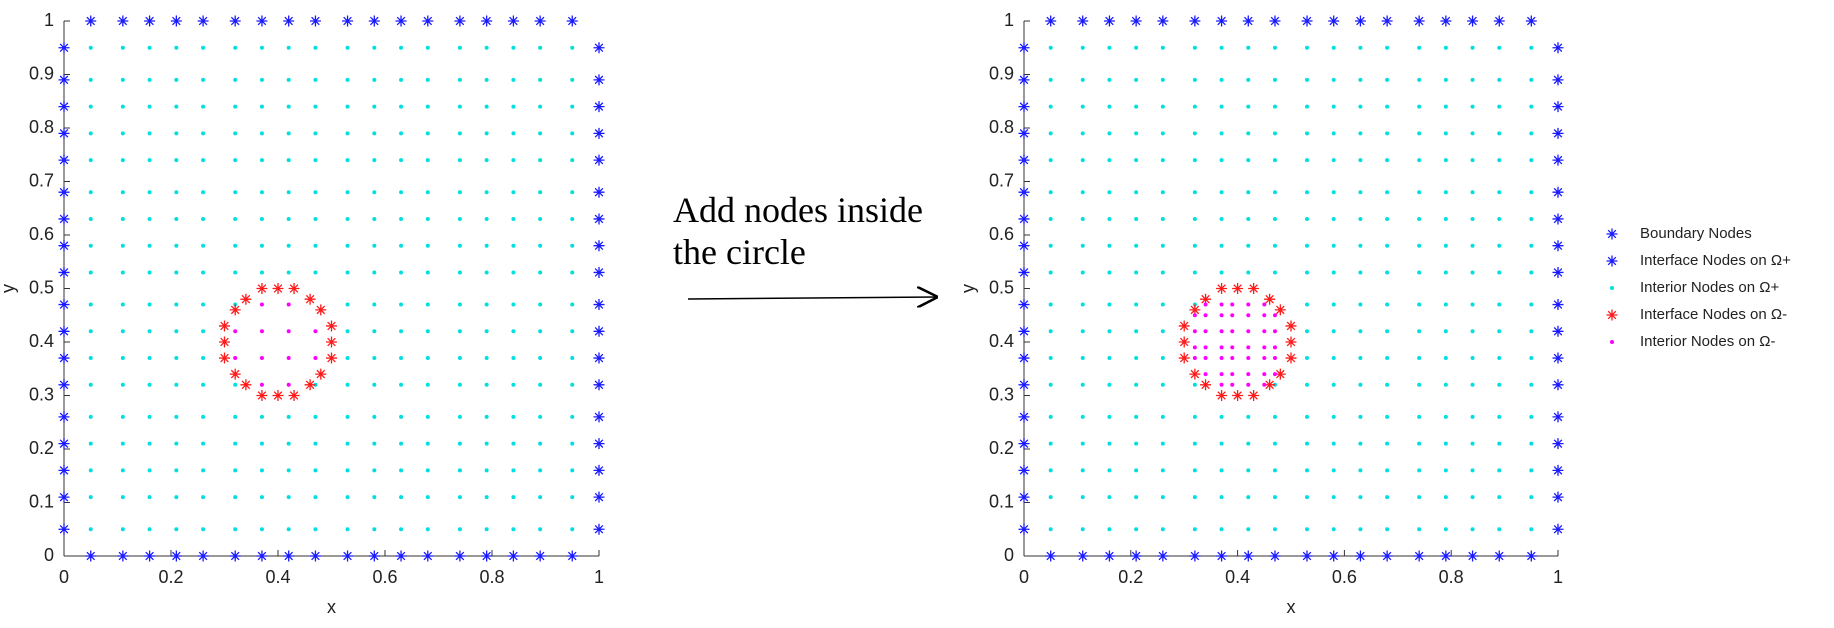 This screenshot has height=628, width=1834. Describe the element at coordinates (1707, 341) in the screenshot. I see `legend-label: Interior Nodes on Ω-` at that location.